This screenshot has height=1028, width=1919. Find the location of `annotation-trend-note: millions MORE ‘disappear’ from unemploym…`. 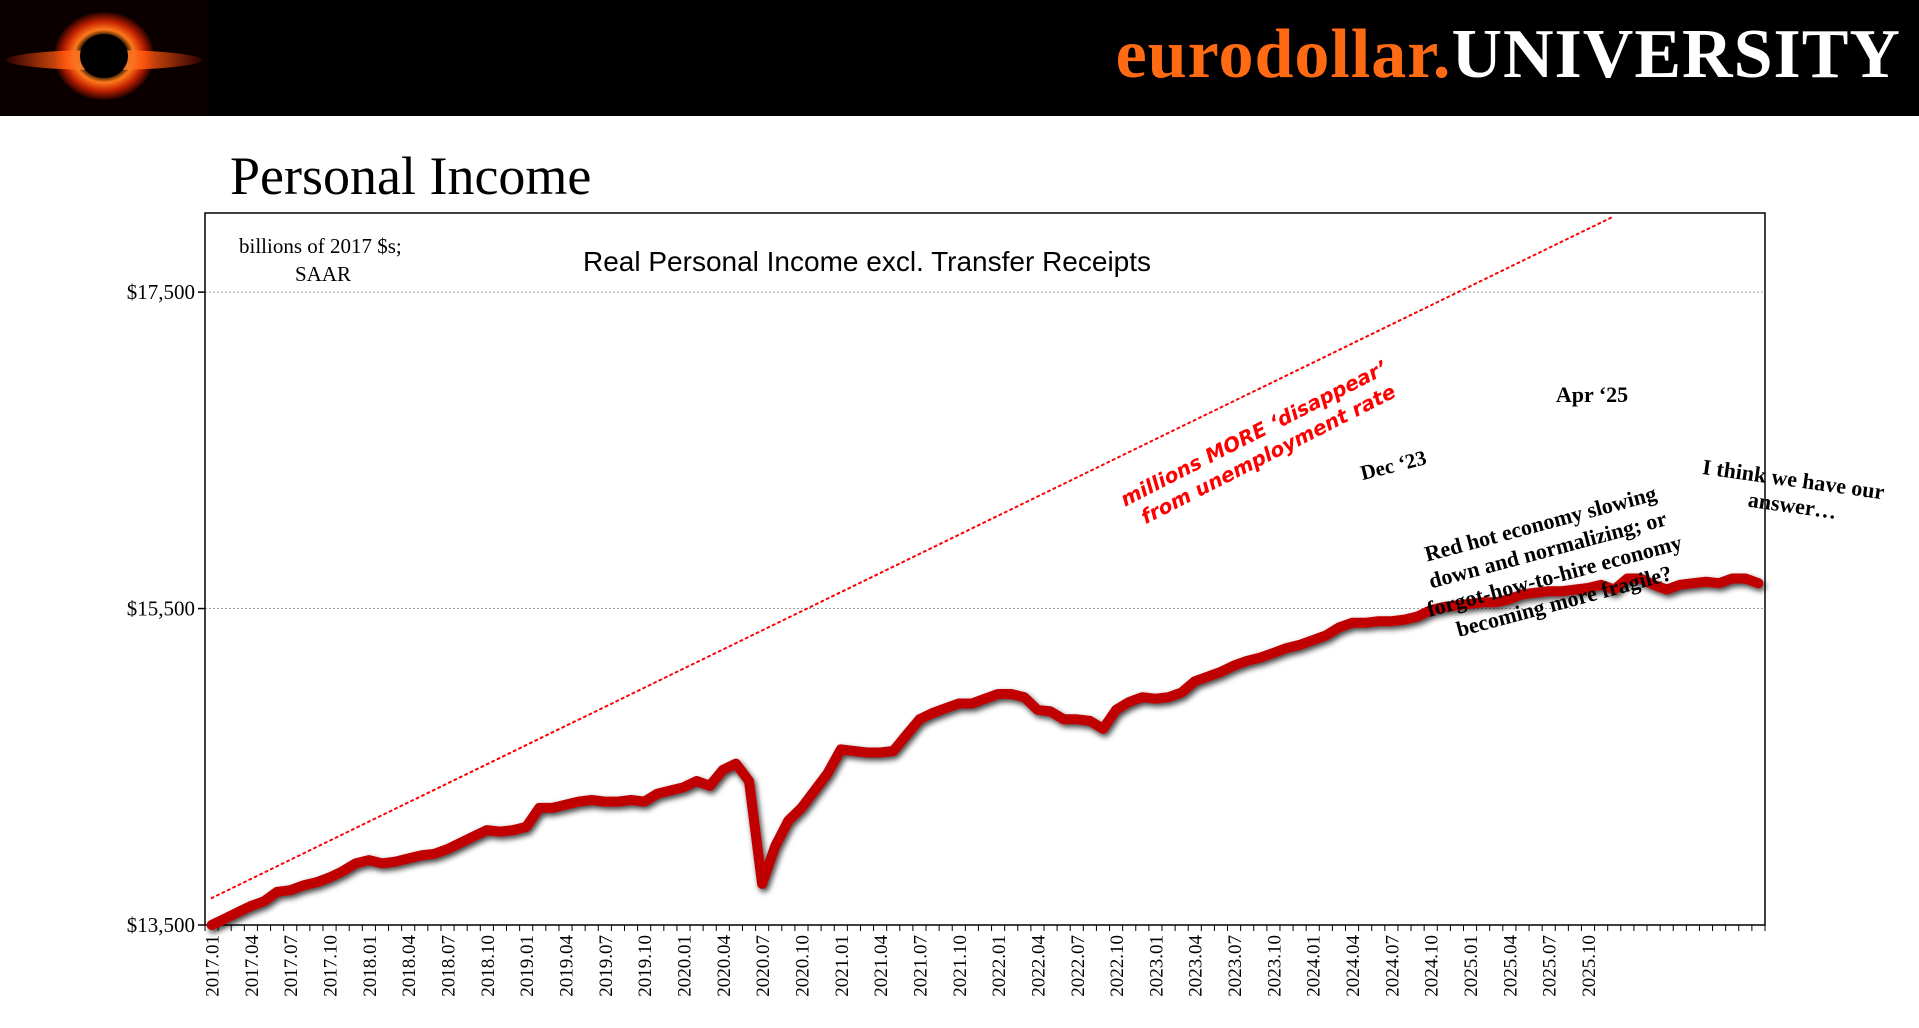

annotation-trend-note: millions MORE ‘disappear’ from unemploym… is located at coordinates (1262, 442).